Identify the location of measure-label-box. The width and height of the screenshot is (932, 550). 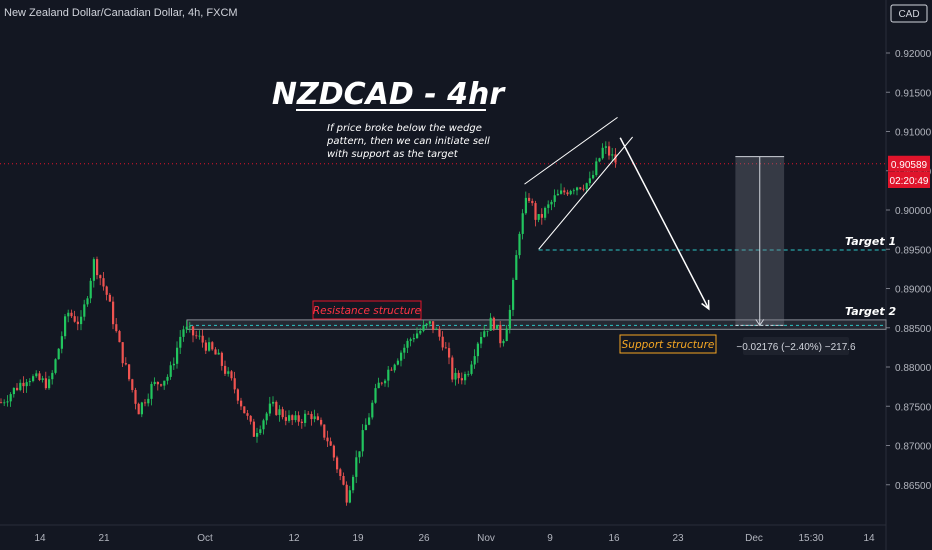
(796, 346).